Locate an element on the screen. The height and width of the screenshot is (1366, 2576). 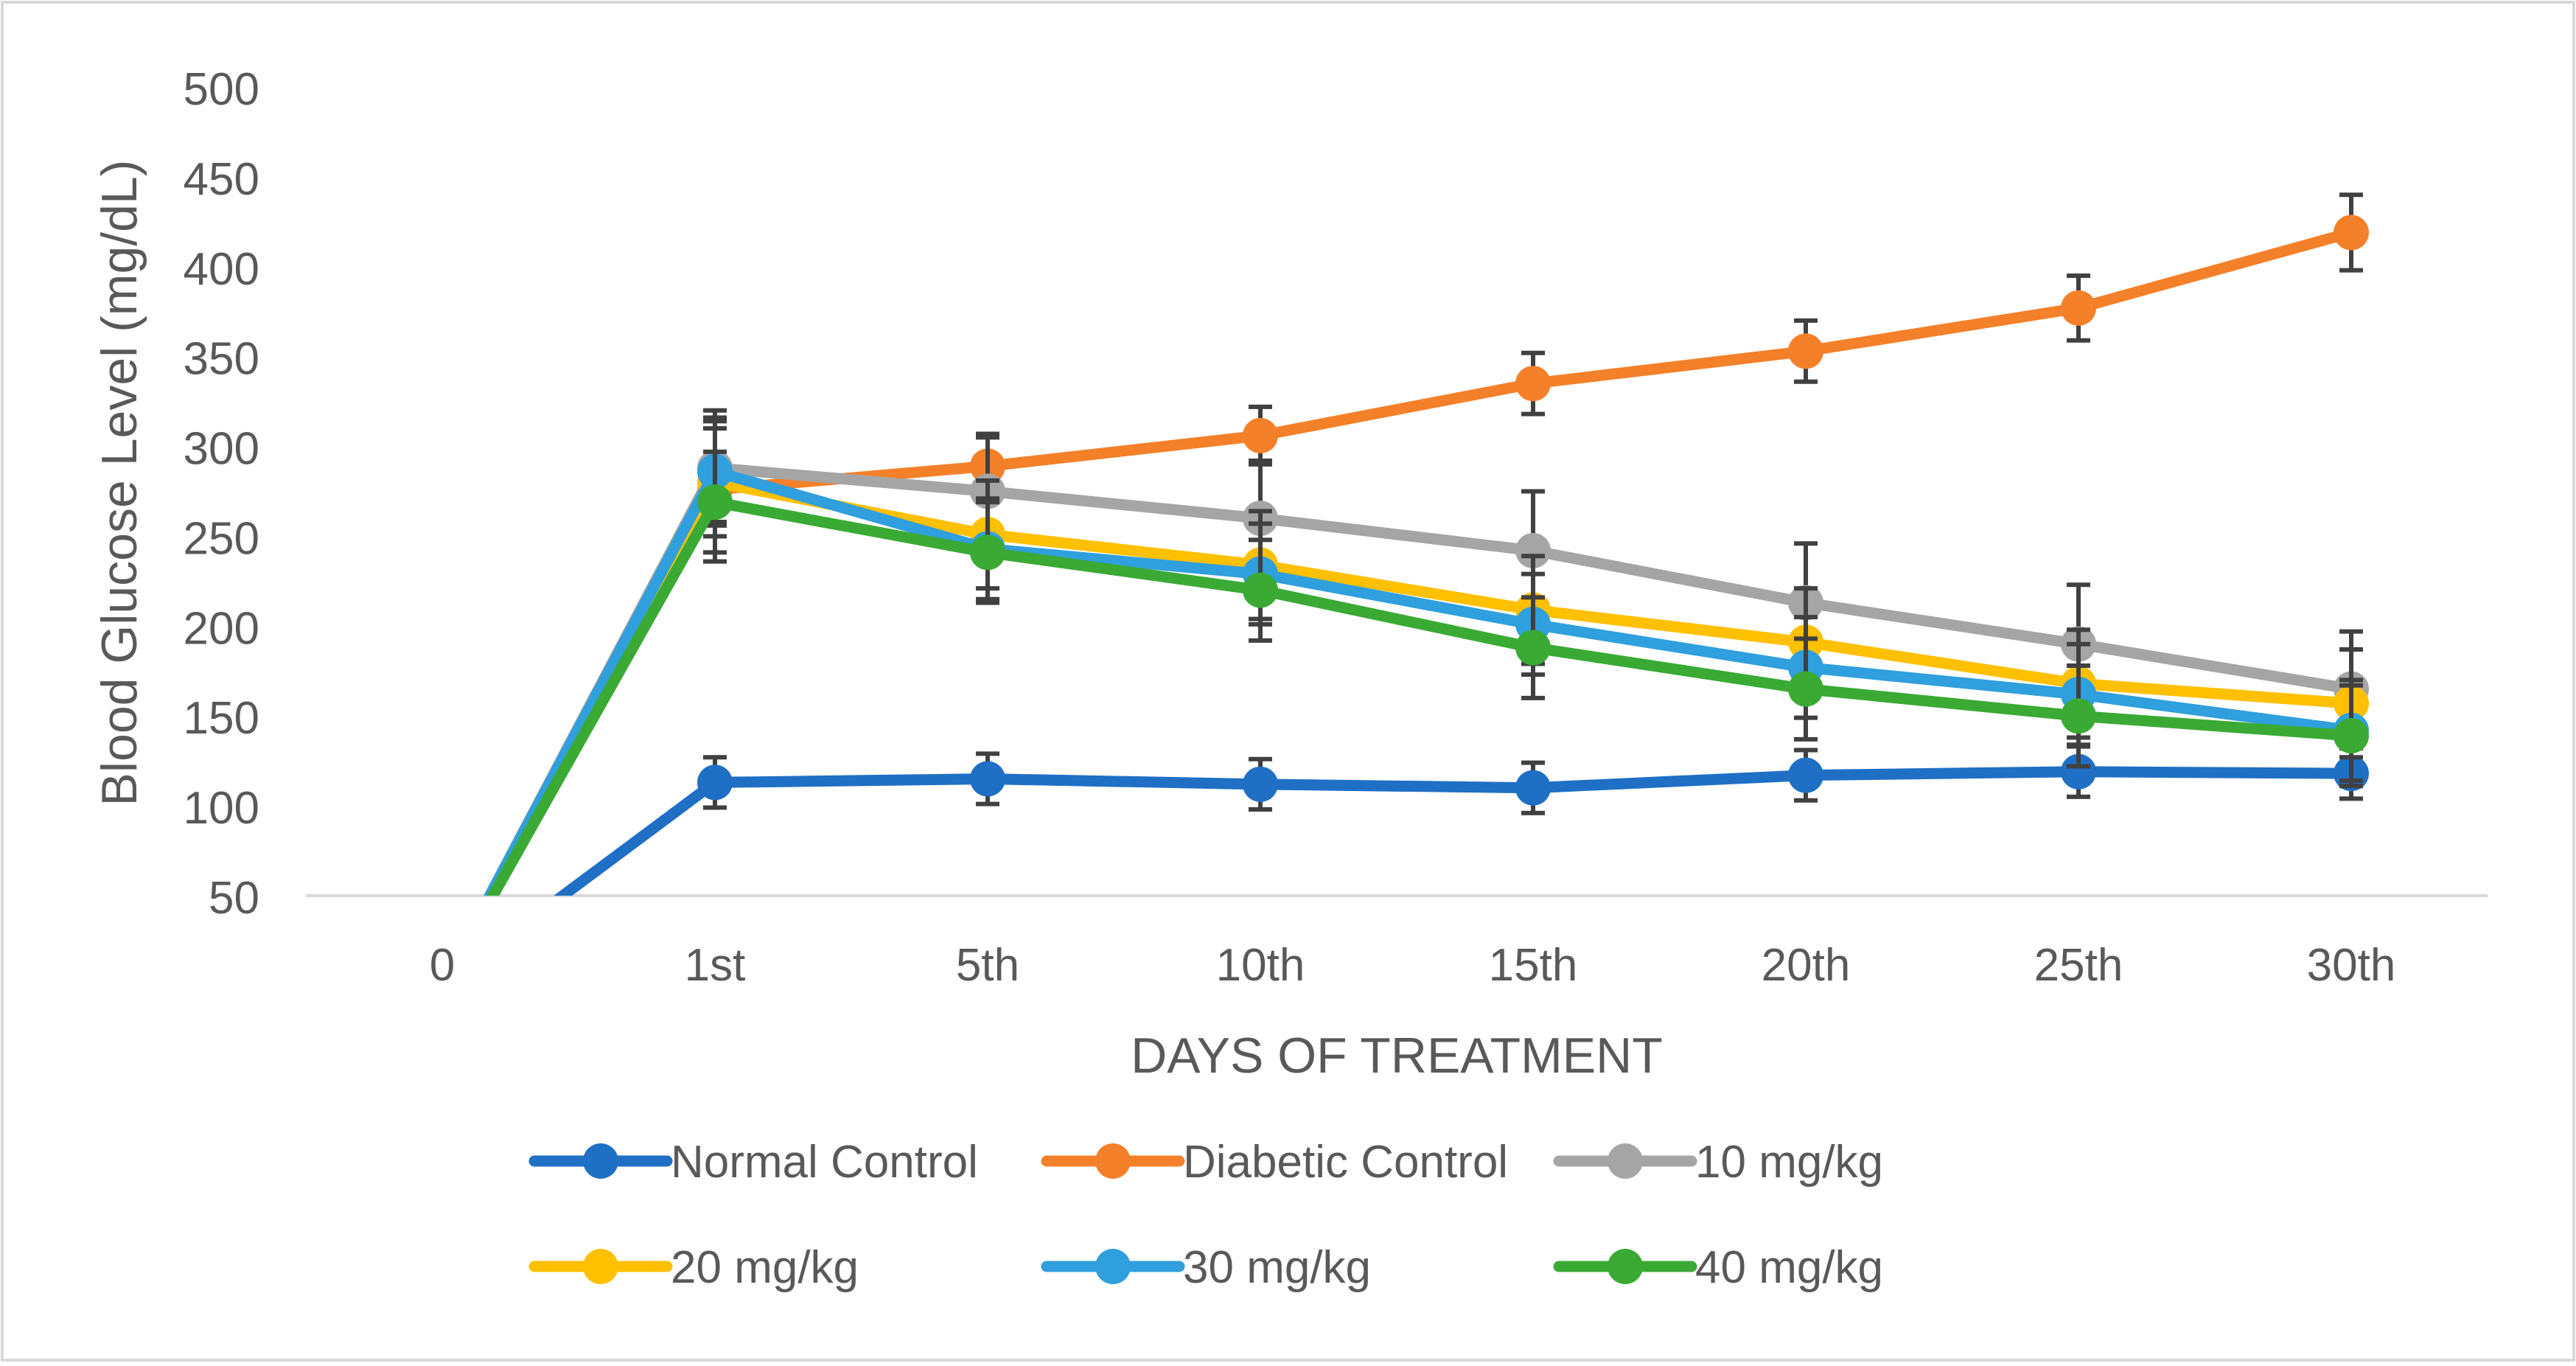
x-tick-label: 1st is located at coordinates (715, 965).